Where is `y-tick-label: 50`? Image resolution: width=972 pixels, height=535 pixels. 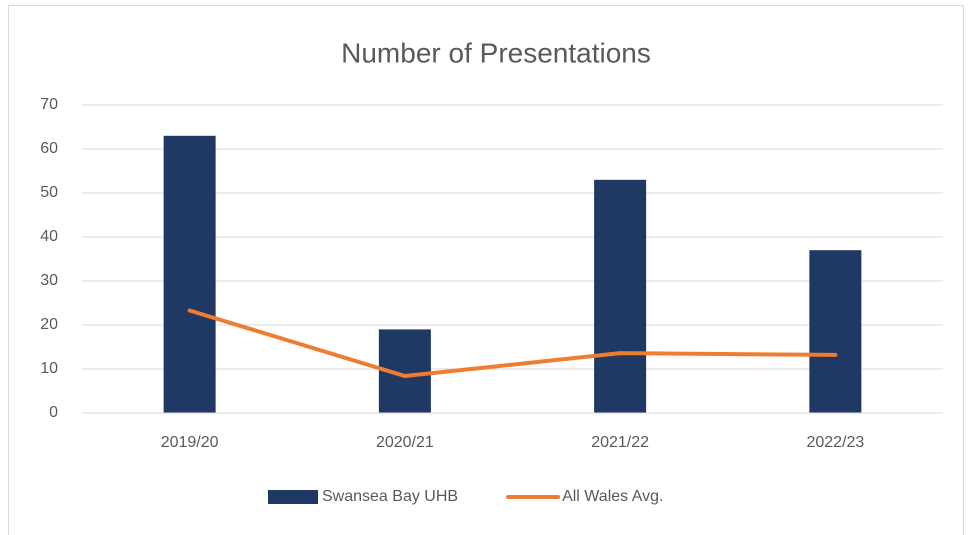
y-tick-label: 50 is located at coordinates (49, 192).